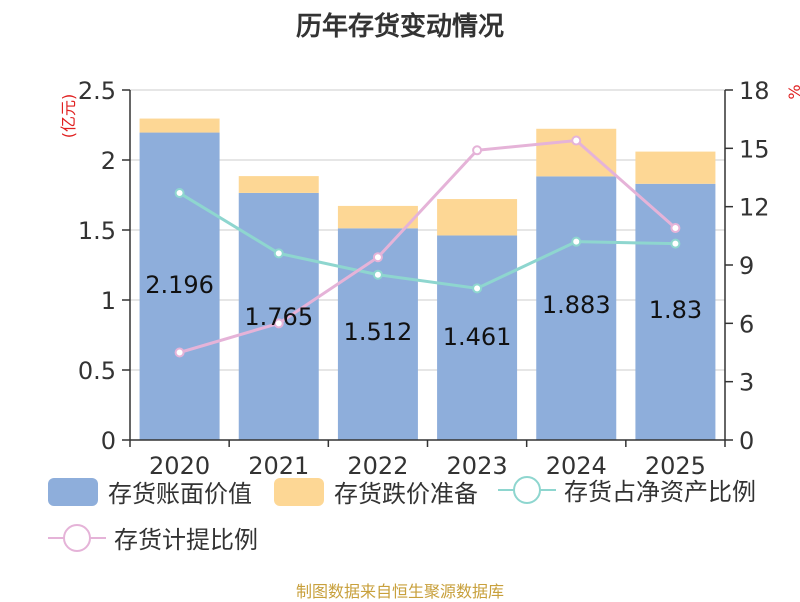 The width and height of the screenshot is (800, 602). What do you see at coordinates (73, 491) in the screenshot?
I see `legend-swatch-book-value` at bounding box center [73, 491].